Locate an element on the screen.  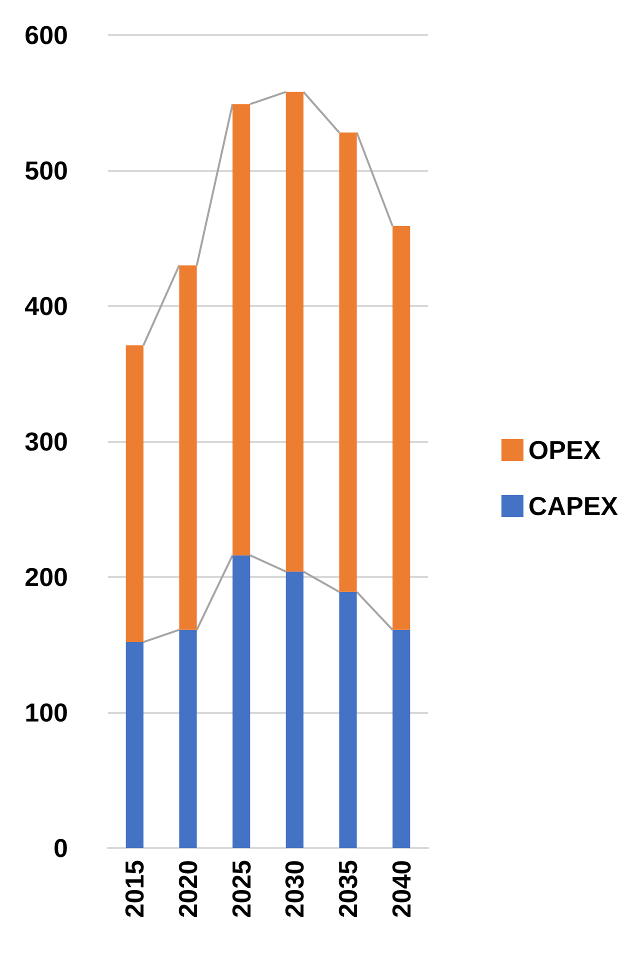
x-tick-label: 2020 is located at coordinates (188, 889).